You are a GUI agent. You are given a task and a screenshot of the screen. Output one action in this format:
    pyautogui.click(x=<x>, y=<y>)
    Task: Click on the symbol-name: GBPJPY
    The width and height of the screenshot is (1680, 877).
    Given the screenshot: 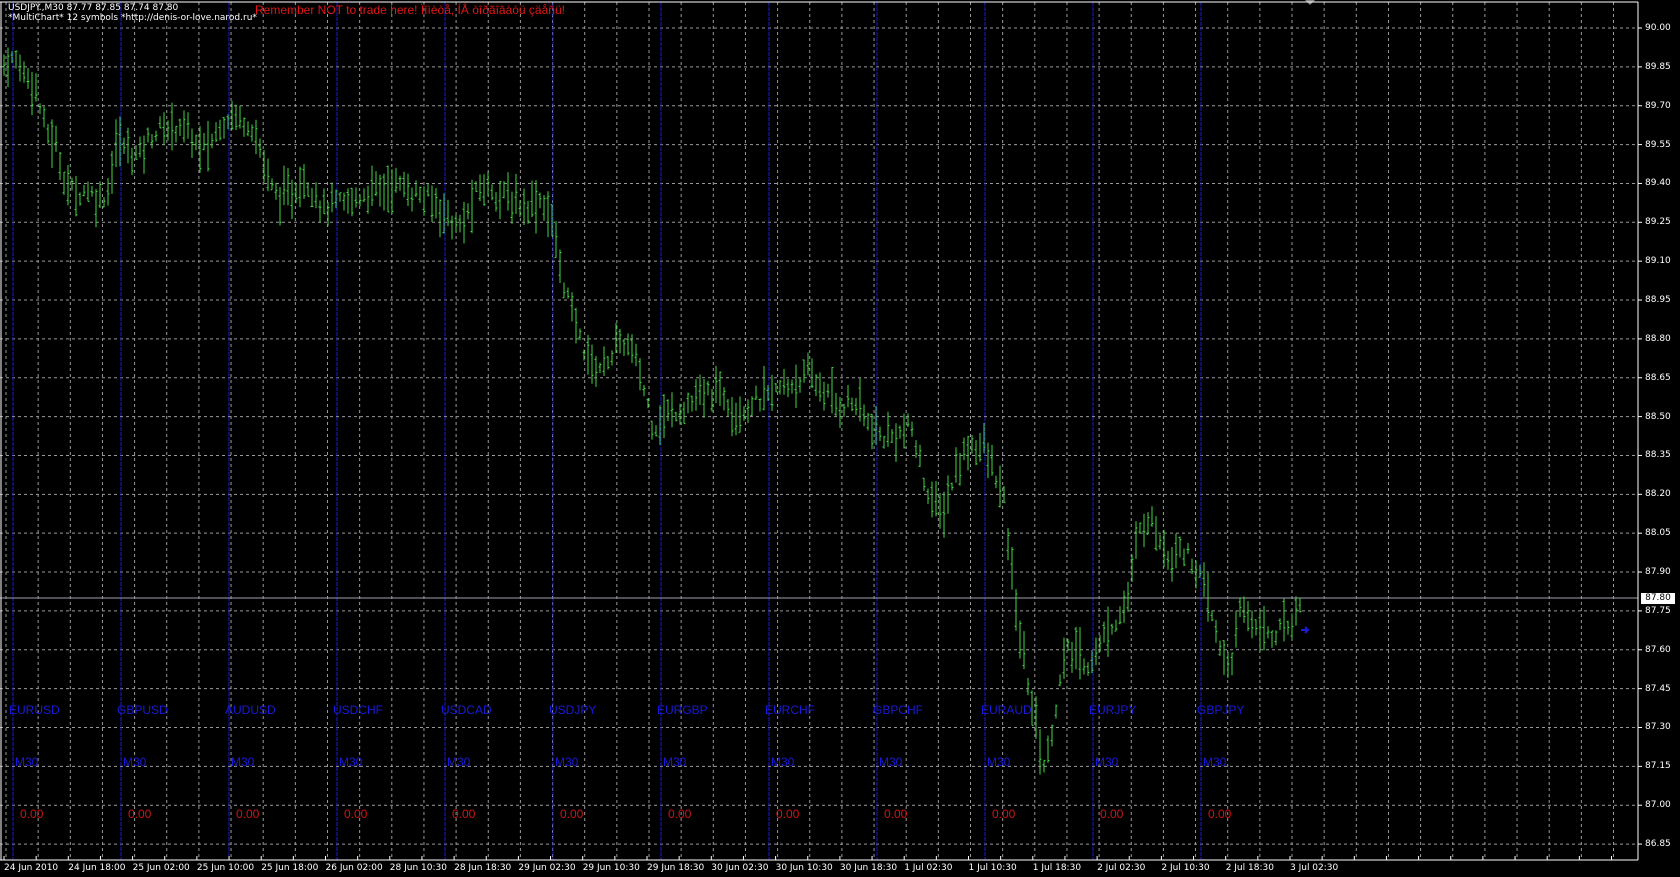 What is the action you would take?
    pyautogui.click(x=1221, y=710)
    